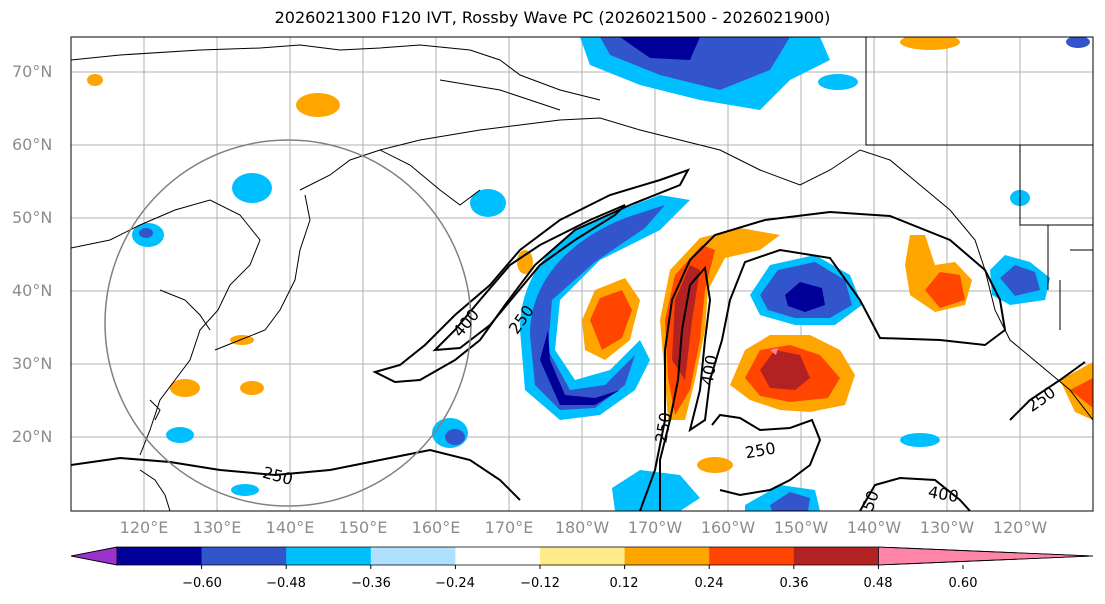 The height and width of the screenshot is (604, 1105). I want to click on lon-label: 160°W, so click(728, 527).